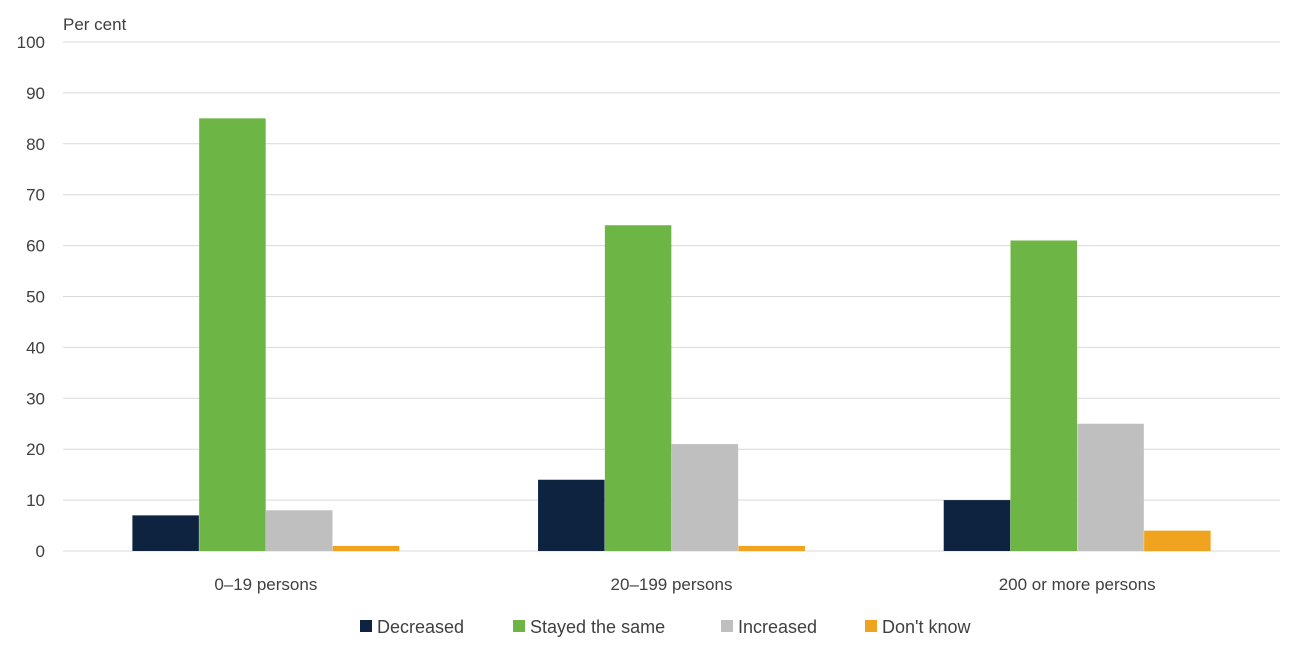 The height and width of the screenshot is (646, 1302). What do you see at coordinates (777, 627) in the screenshot?
I see `legend-label: Increased` at bounding box center [777, 627].